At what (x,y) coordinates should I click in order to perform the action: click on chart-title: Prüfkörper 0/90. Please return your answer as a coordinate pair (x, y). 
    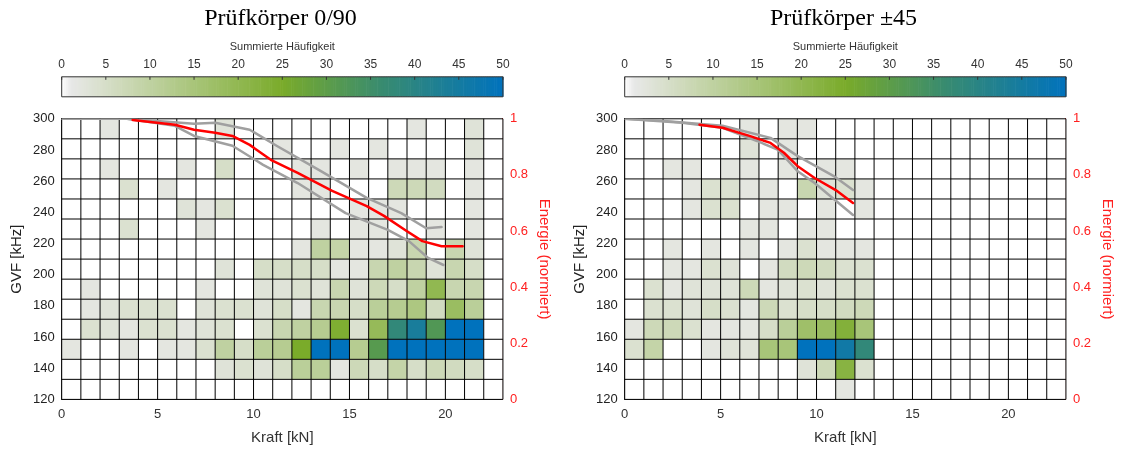
    Looking at the image, I should click on (280, 16).